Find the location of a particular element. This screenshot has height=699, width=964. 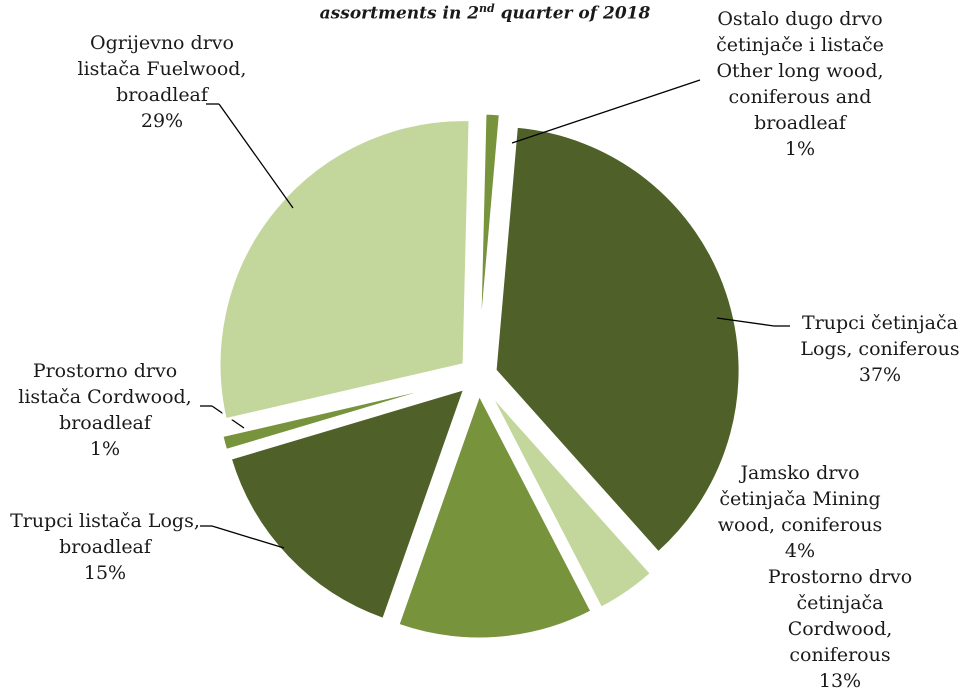

slice-label: Trupci četinjača Logs, coniferous 37% is located at coordinates (872, 349).